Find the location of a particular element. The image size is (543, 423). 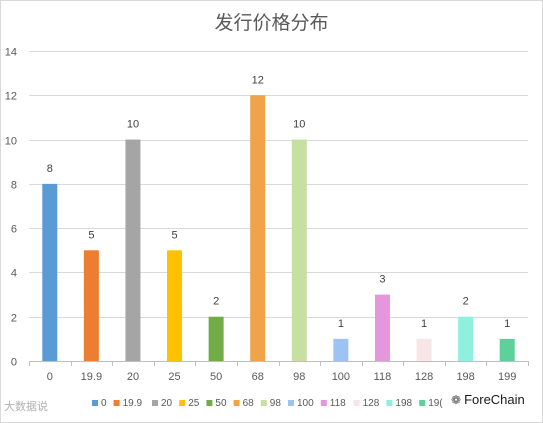

legend-label: 19( is located at coordinates (435, 403).